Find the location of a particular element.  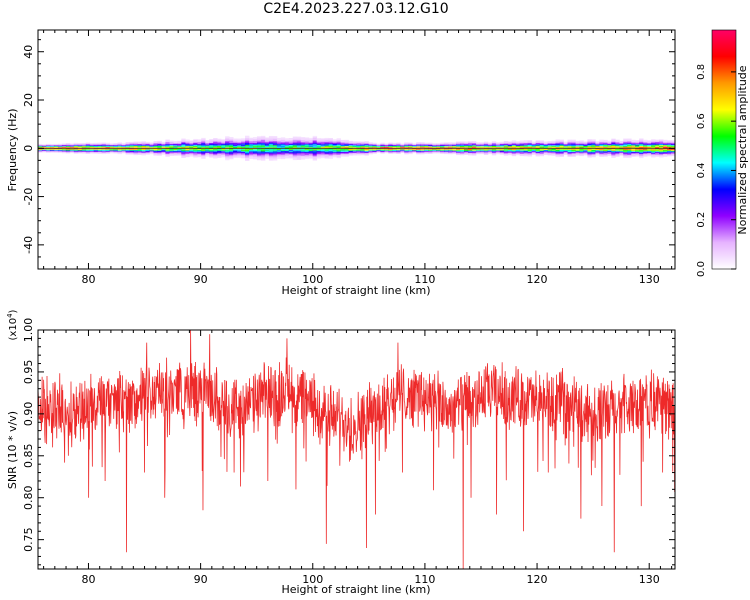

chart-title: C2E4.2023.227.03.12.G10 is located at coordinates (356, 9).